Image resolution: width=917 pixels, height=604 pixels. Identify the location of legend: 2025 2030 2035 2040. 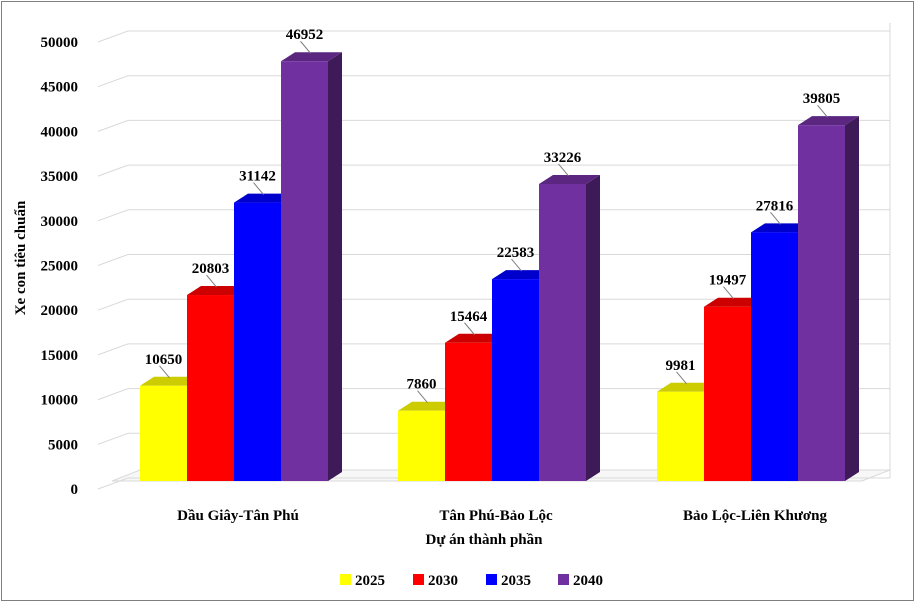
(471, 581).